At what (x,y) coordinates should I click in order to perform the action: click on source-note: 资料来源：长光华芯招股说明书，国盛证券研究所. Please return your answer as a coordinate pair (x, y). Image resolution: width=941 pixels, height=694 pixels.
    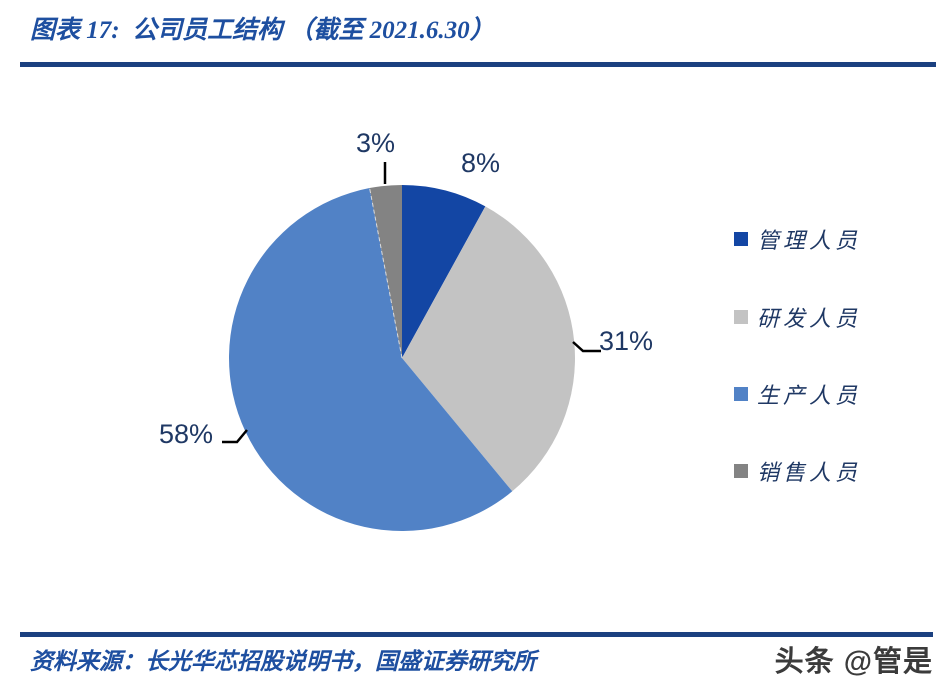
    Looking at the image, I should click on (283, 661).